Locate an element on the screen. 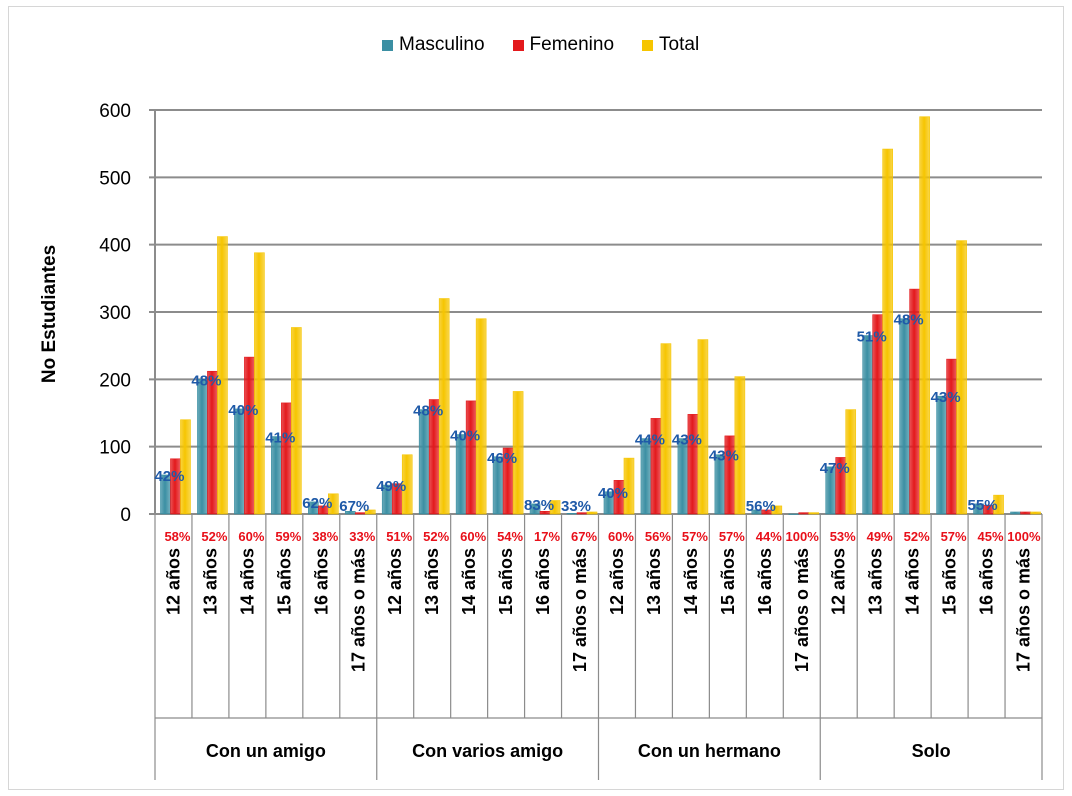 The image size is (1072, 796). legend-label-masculino: Masculino is located at coordinates (442, 44).